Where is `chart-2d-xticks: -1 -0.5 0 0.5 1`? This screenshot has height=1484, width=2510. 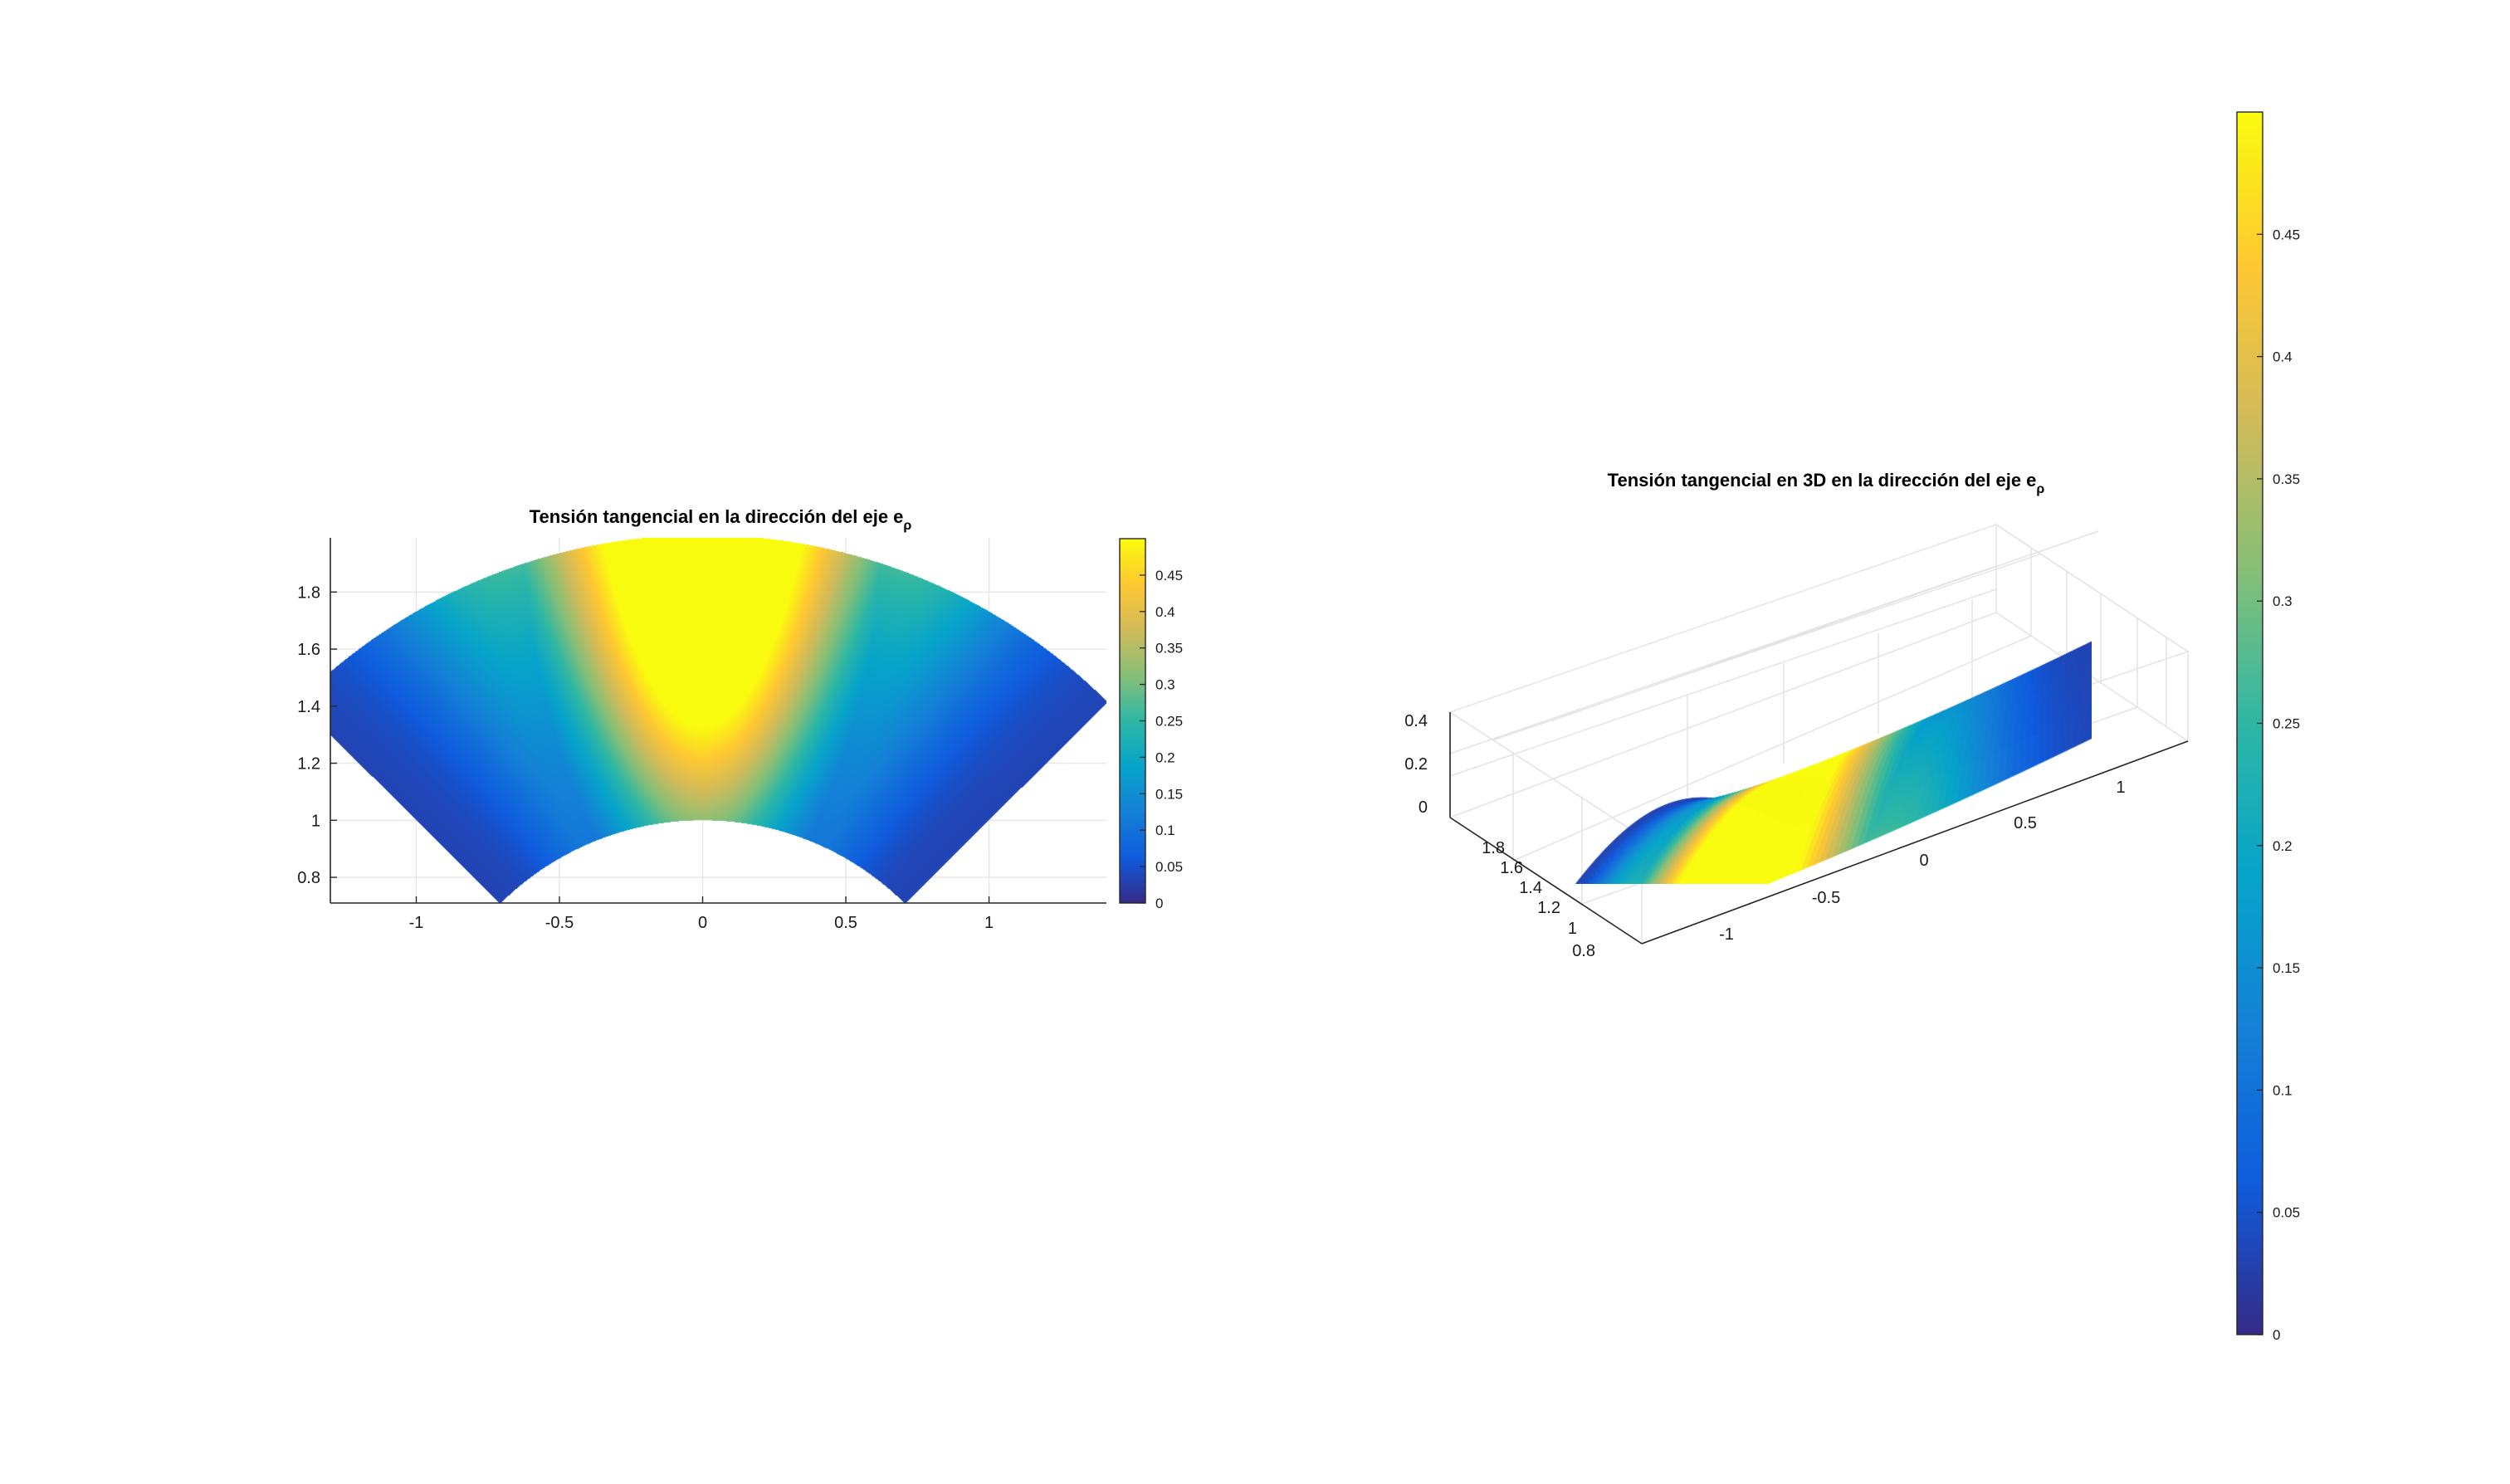 chart-2d-xticks: -1 -0.5 0 0.5 1 is located at coordinates (701, 914).